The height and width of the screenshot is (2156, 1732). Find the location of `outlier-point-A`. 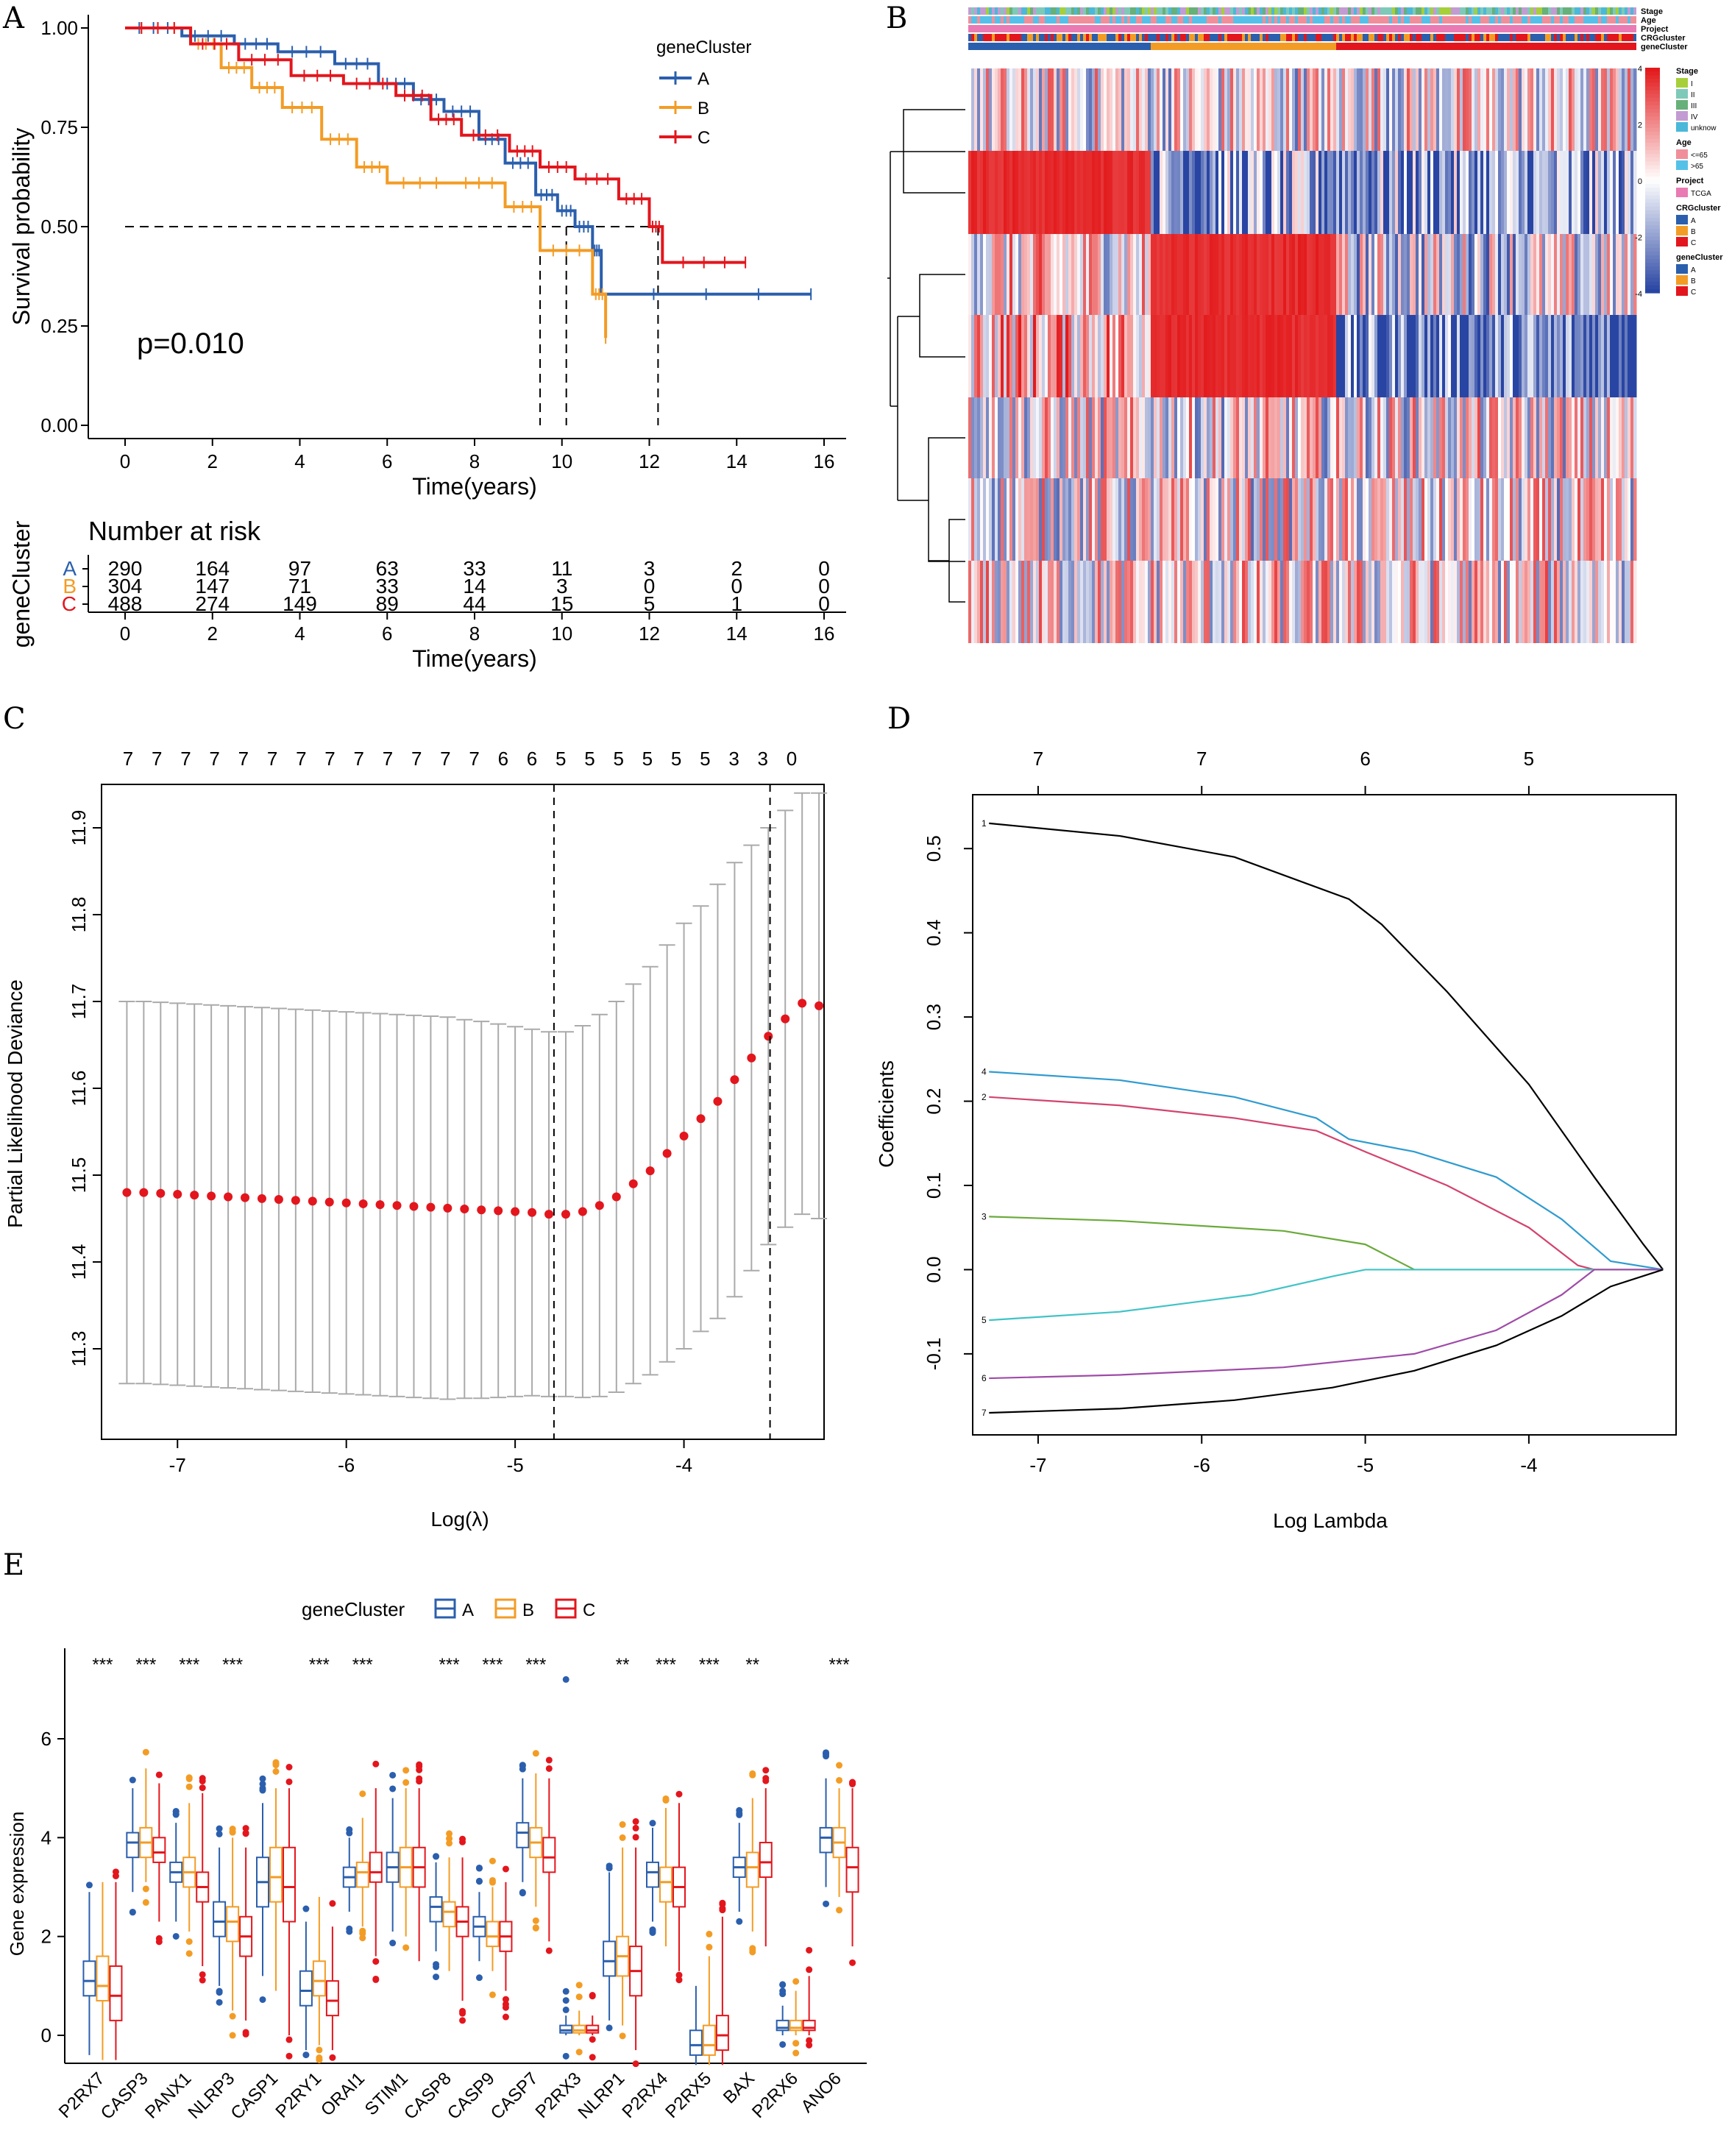

outlier-point-A is located at coordinates (609, 1868).